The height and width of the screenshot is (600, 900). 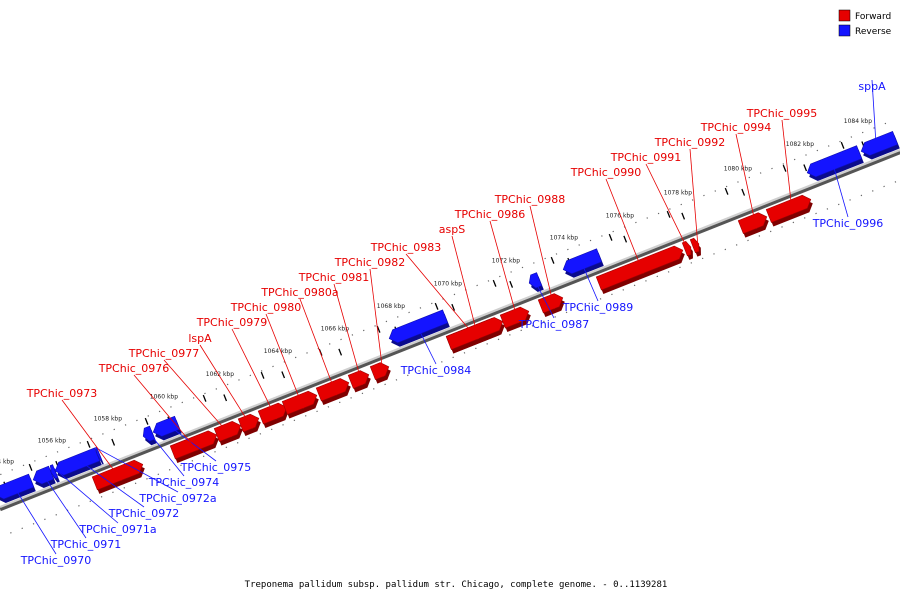 I want to click on gene-label: TPChic_0980a, so click(x=299, y=292).